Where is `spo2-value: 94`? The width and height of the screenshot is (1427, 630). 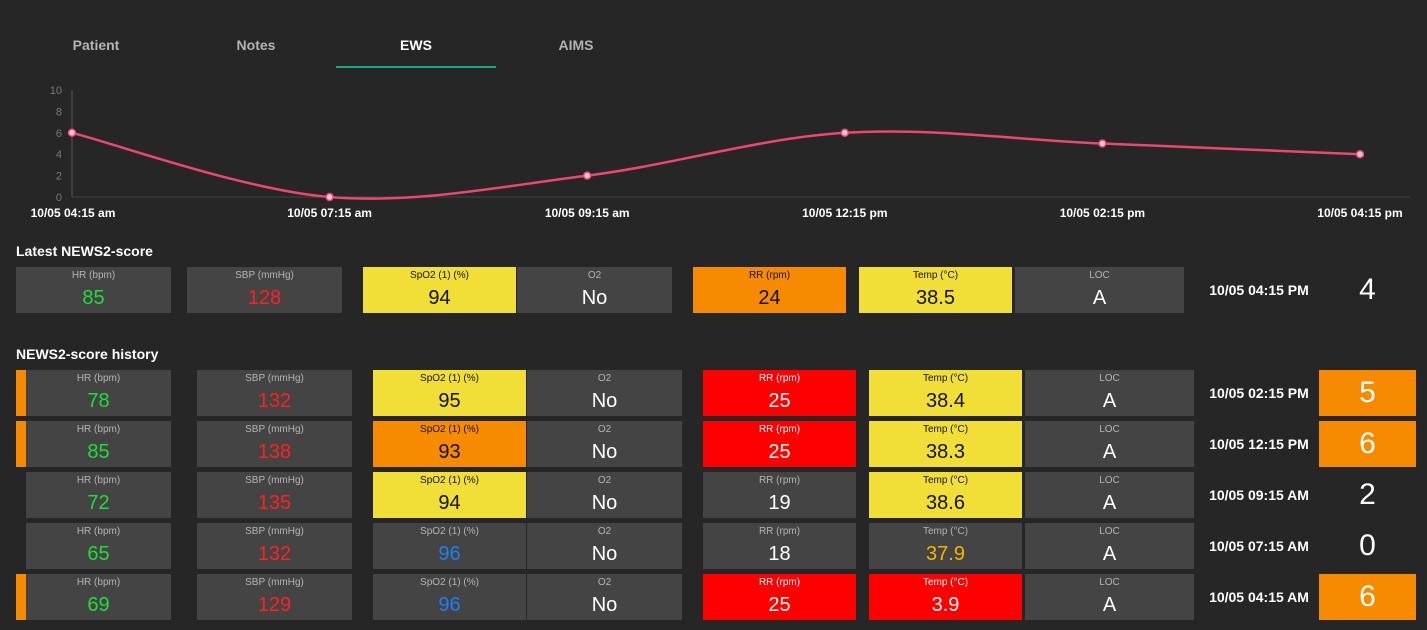 spo2-value: 94 is located at coordinates (449, 503).